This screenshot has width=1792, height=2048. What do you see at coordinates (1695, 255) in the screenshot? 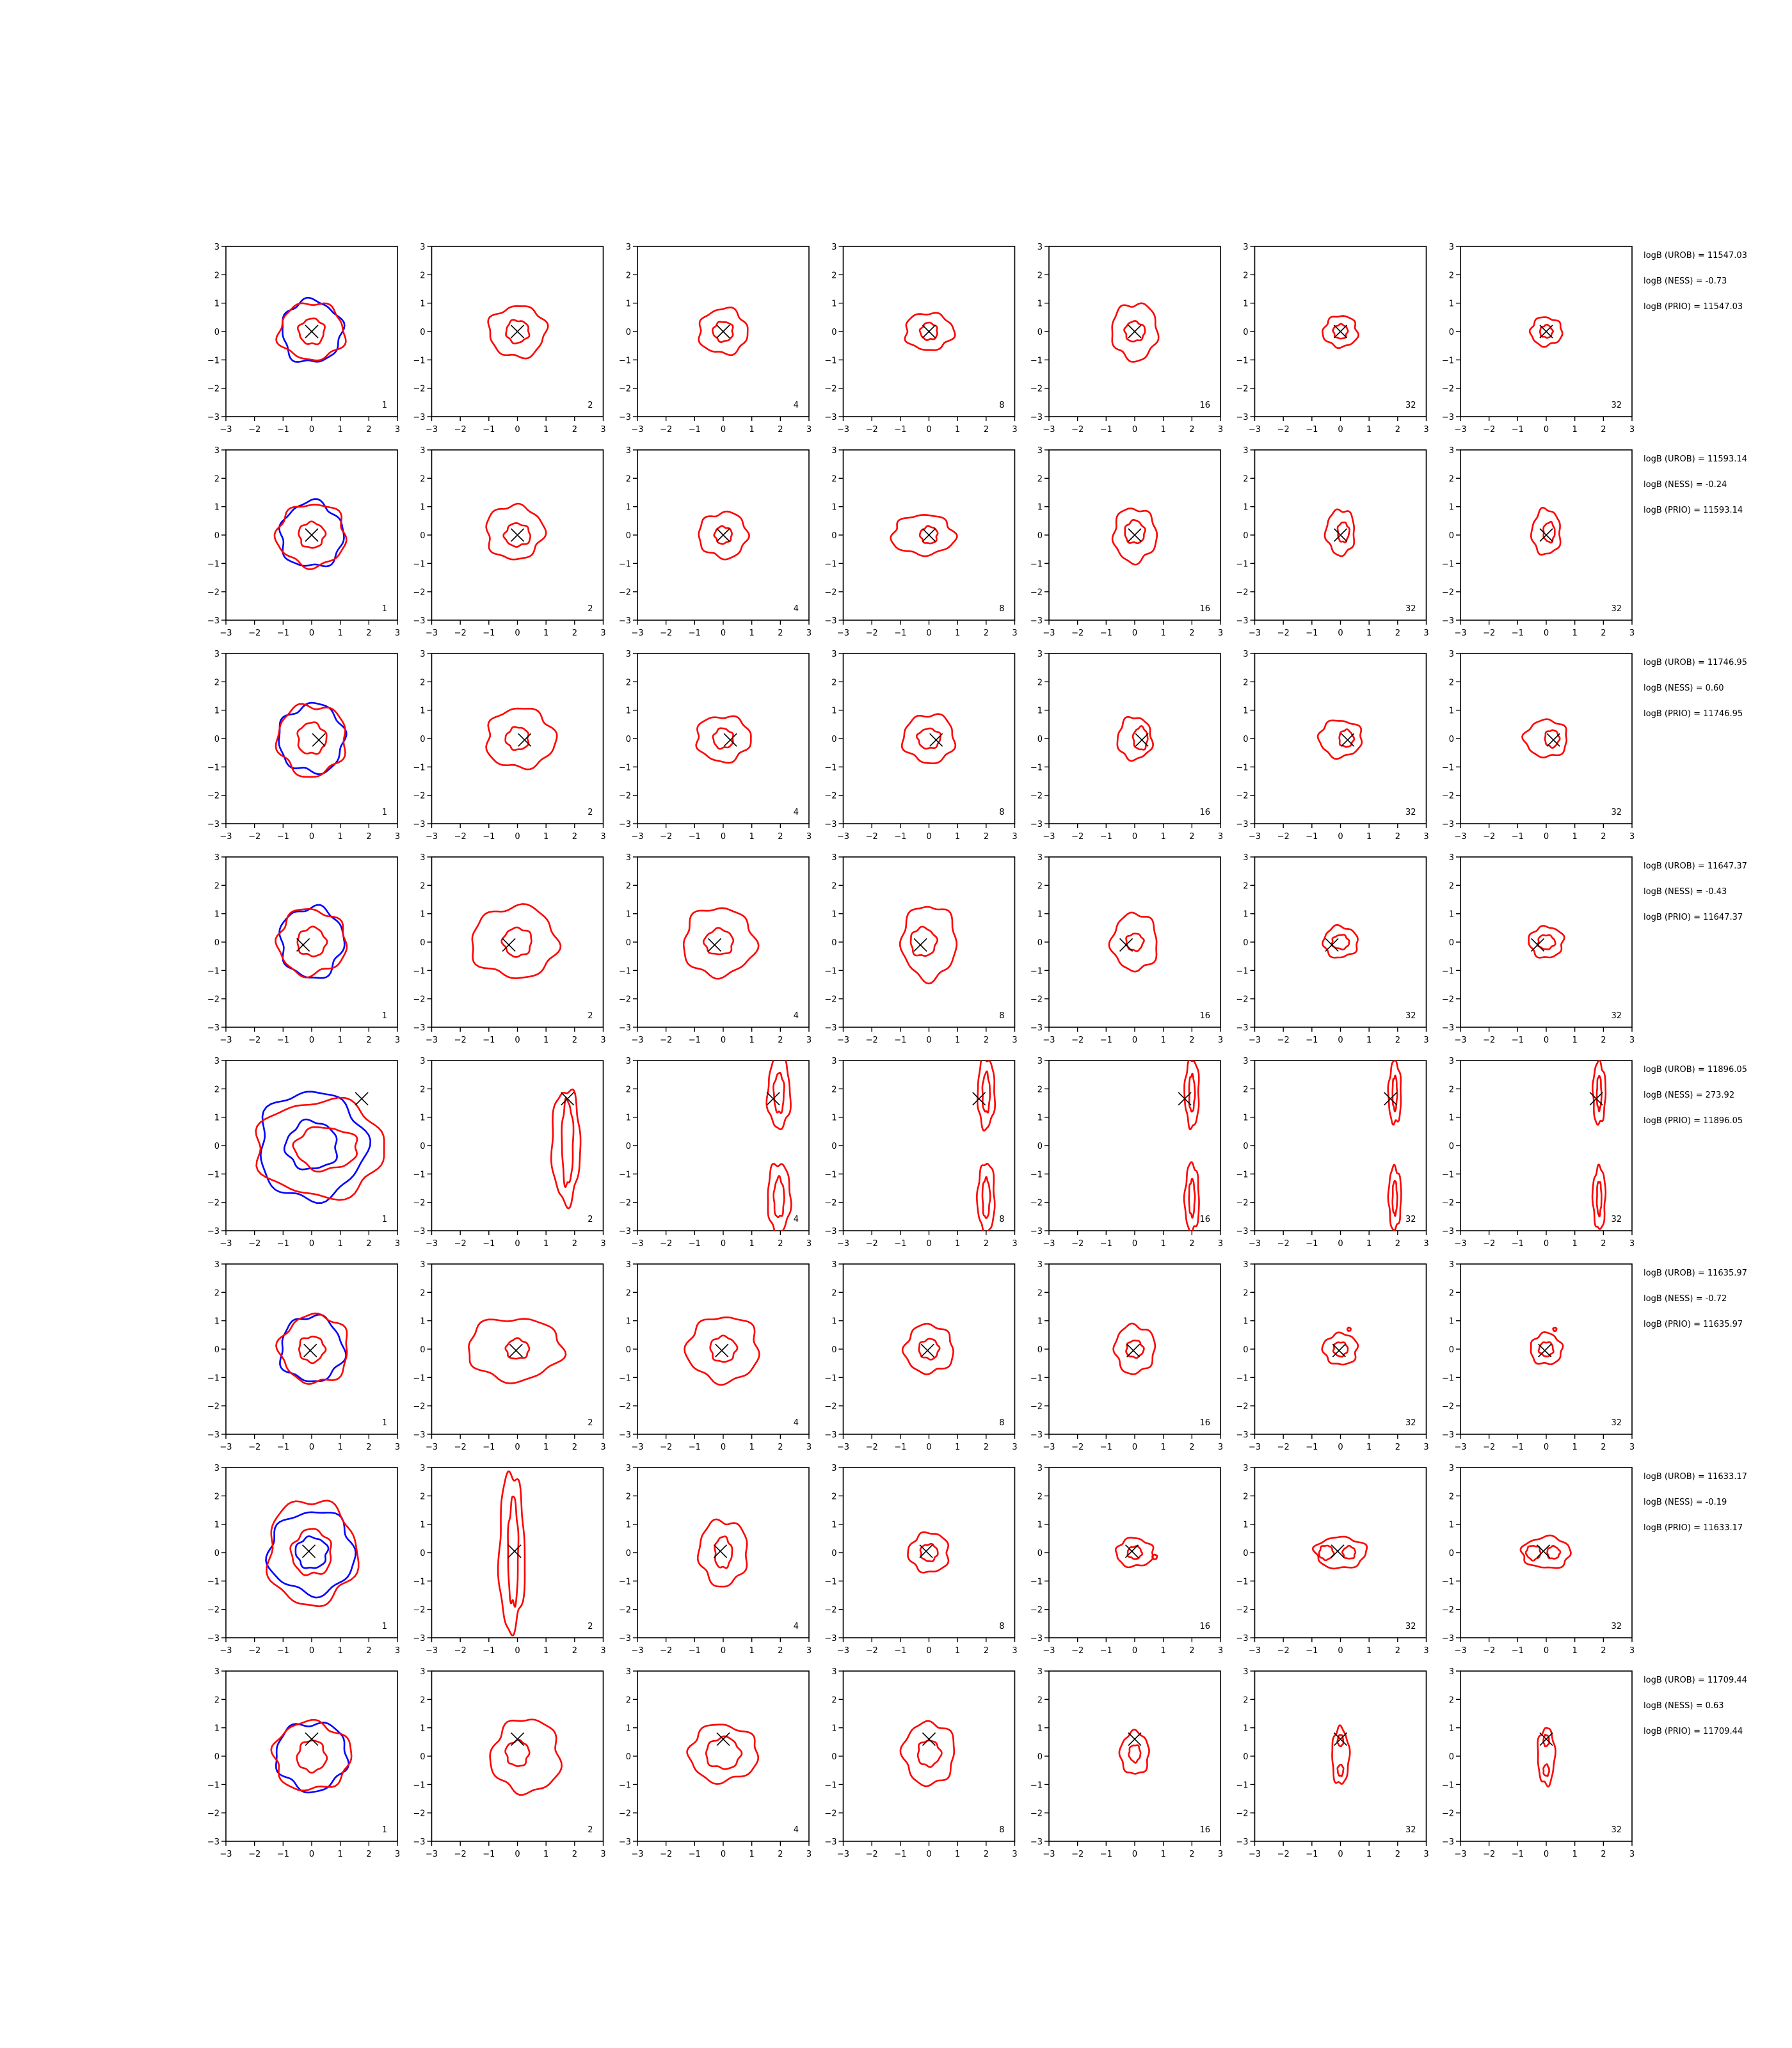
I see `logb-annotation: logB (UROB) = 11547.03` at bounding box center [1695, 255].